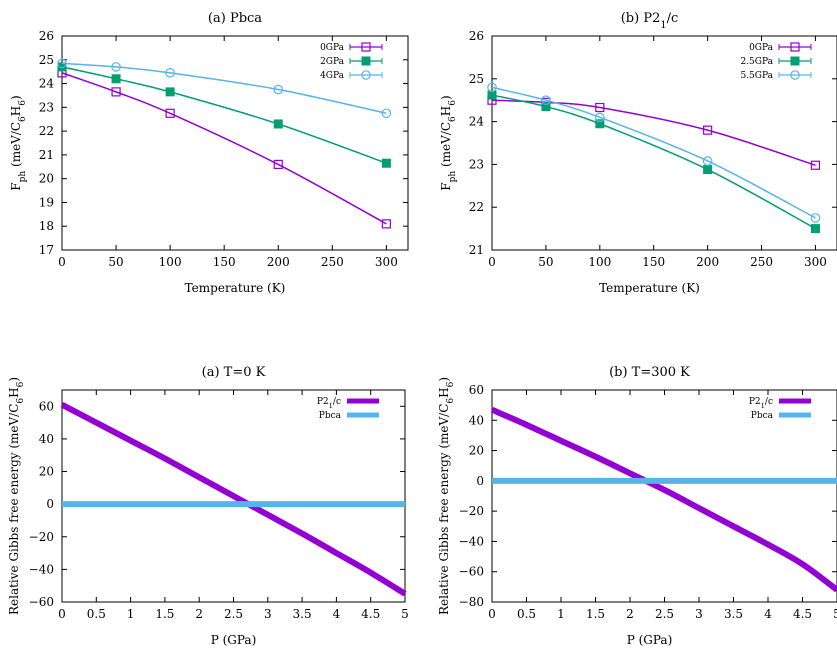 This screenshot has width=837, height=648. Describe the element at coordinates (815, 262) in the screenshot. I see `x-tick-label: 300` at that location.